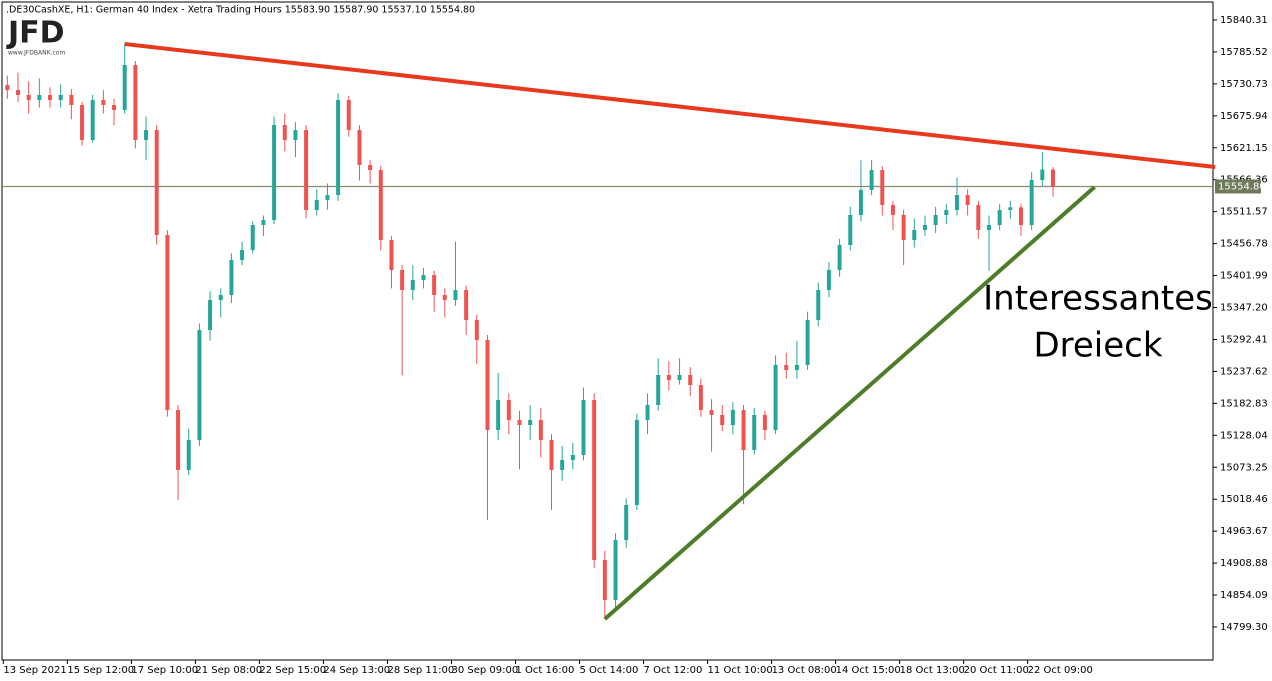 This screenshot has width=1272, height=681. Describe the element at coordinates (1244, 467) in the screenshot. I see `y-tick-label: 15073.25` at that location.